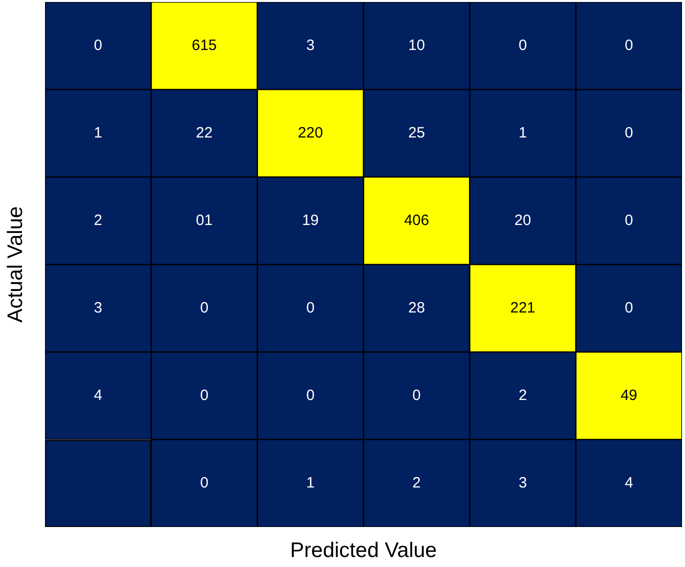  Describe the element at coordinates (522, 483) in the screenshot. I see `x-tick-label: 3` at that location.